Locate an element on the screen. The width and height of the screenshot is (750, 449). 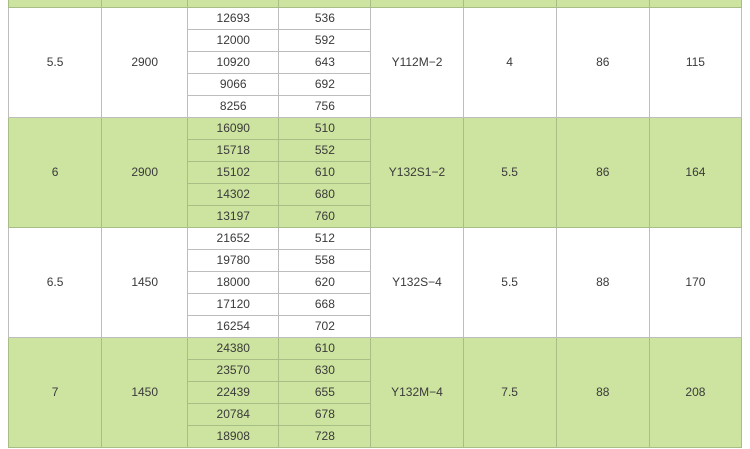
table-row: 12000 592 is located at coordinates (375, 40).